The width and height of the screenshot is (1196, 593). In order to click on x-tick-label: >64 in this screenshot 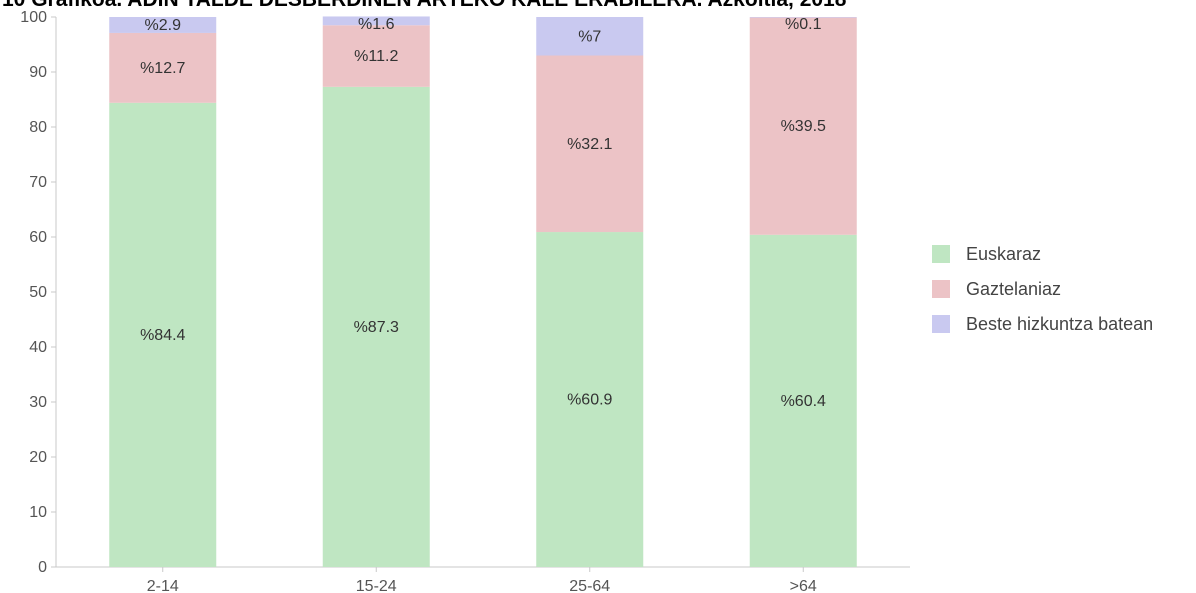, I will do `click(803, 585)`.